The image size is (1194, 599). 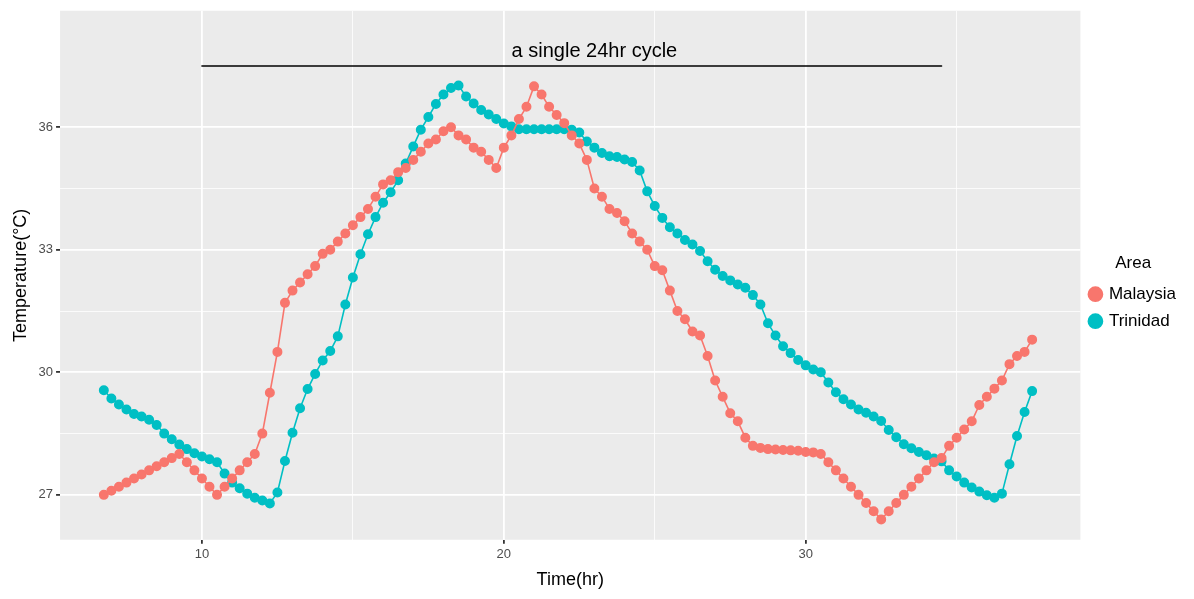 What do you see at coordinates (594, 50) in the screenshot?
I see `annotation: a single 24hr cycle` at bounding box center [594, 50].